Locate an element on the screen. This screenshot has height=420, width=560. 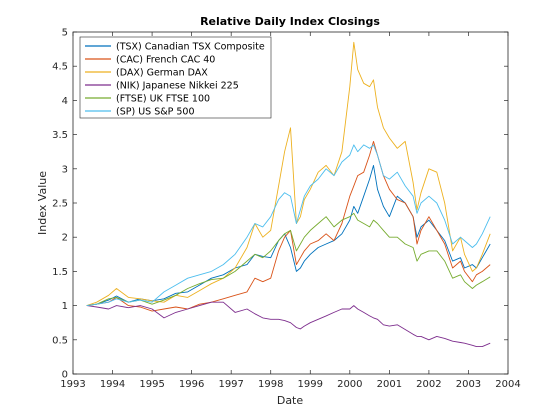
legend-entry-label: (FTSE) UK FTSE 100 is located at coordinates (163, 99).